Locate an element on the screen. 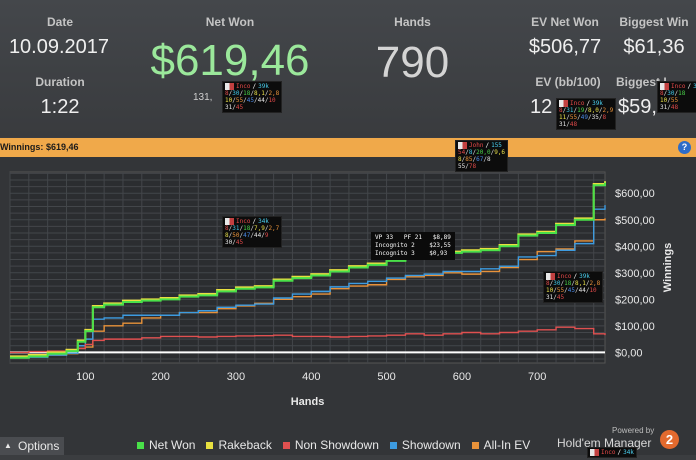 The width and height of the screenshot is (696, 460). hud-hands: 34k is located at coordinates (263, 221).